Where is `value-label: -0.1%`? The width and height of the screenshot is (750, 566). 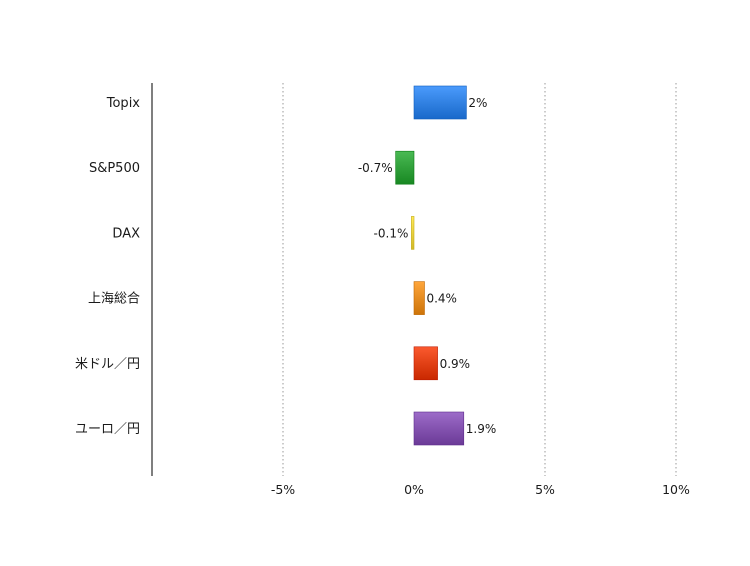
value-label: -0.1% is located at coordinates (391, 233).